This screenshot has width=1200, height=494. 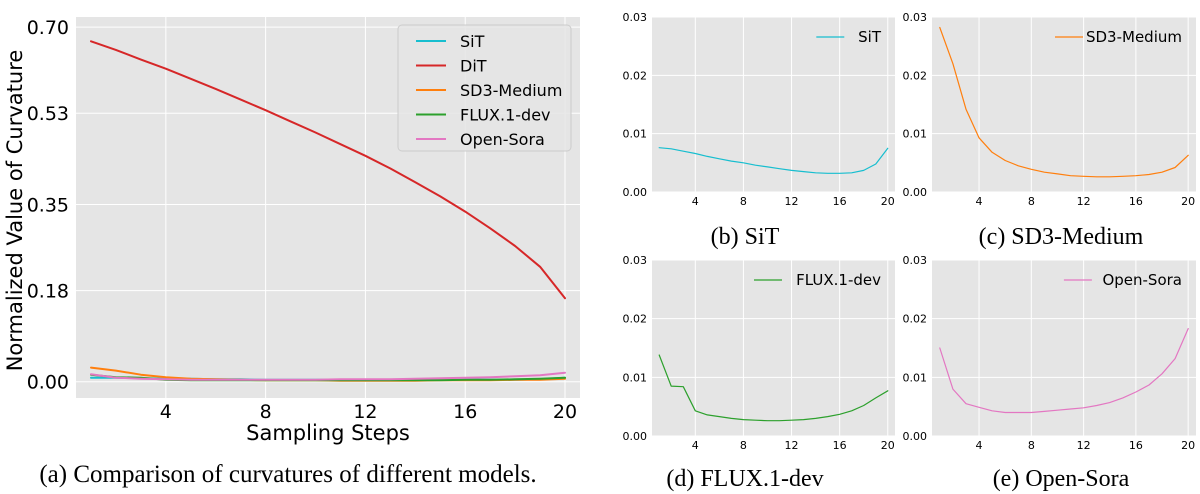 I want to click on y-tick-label: 0.53, so click(x=48, y=114).